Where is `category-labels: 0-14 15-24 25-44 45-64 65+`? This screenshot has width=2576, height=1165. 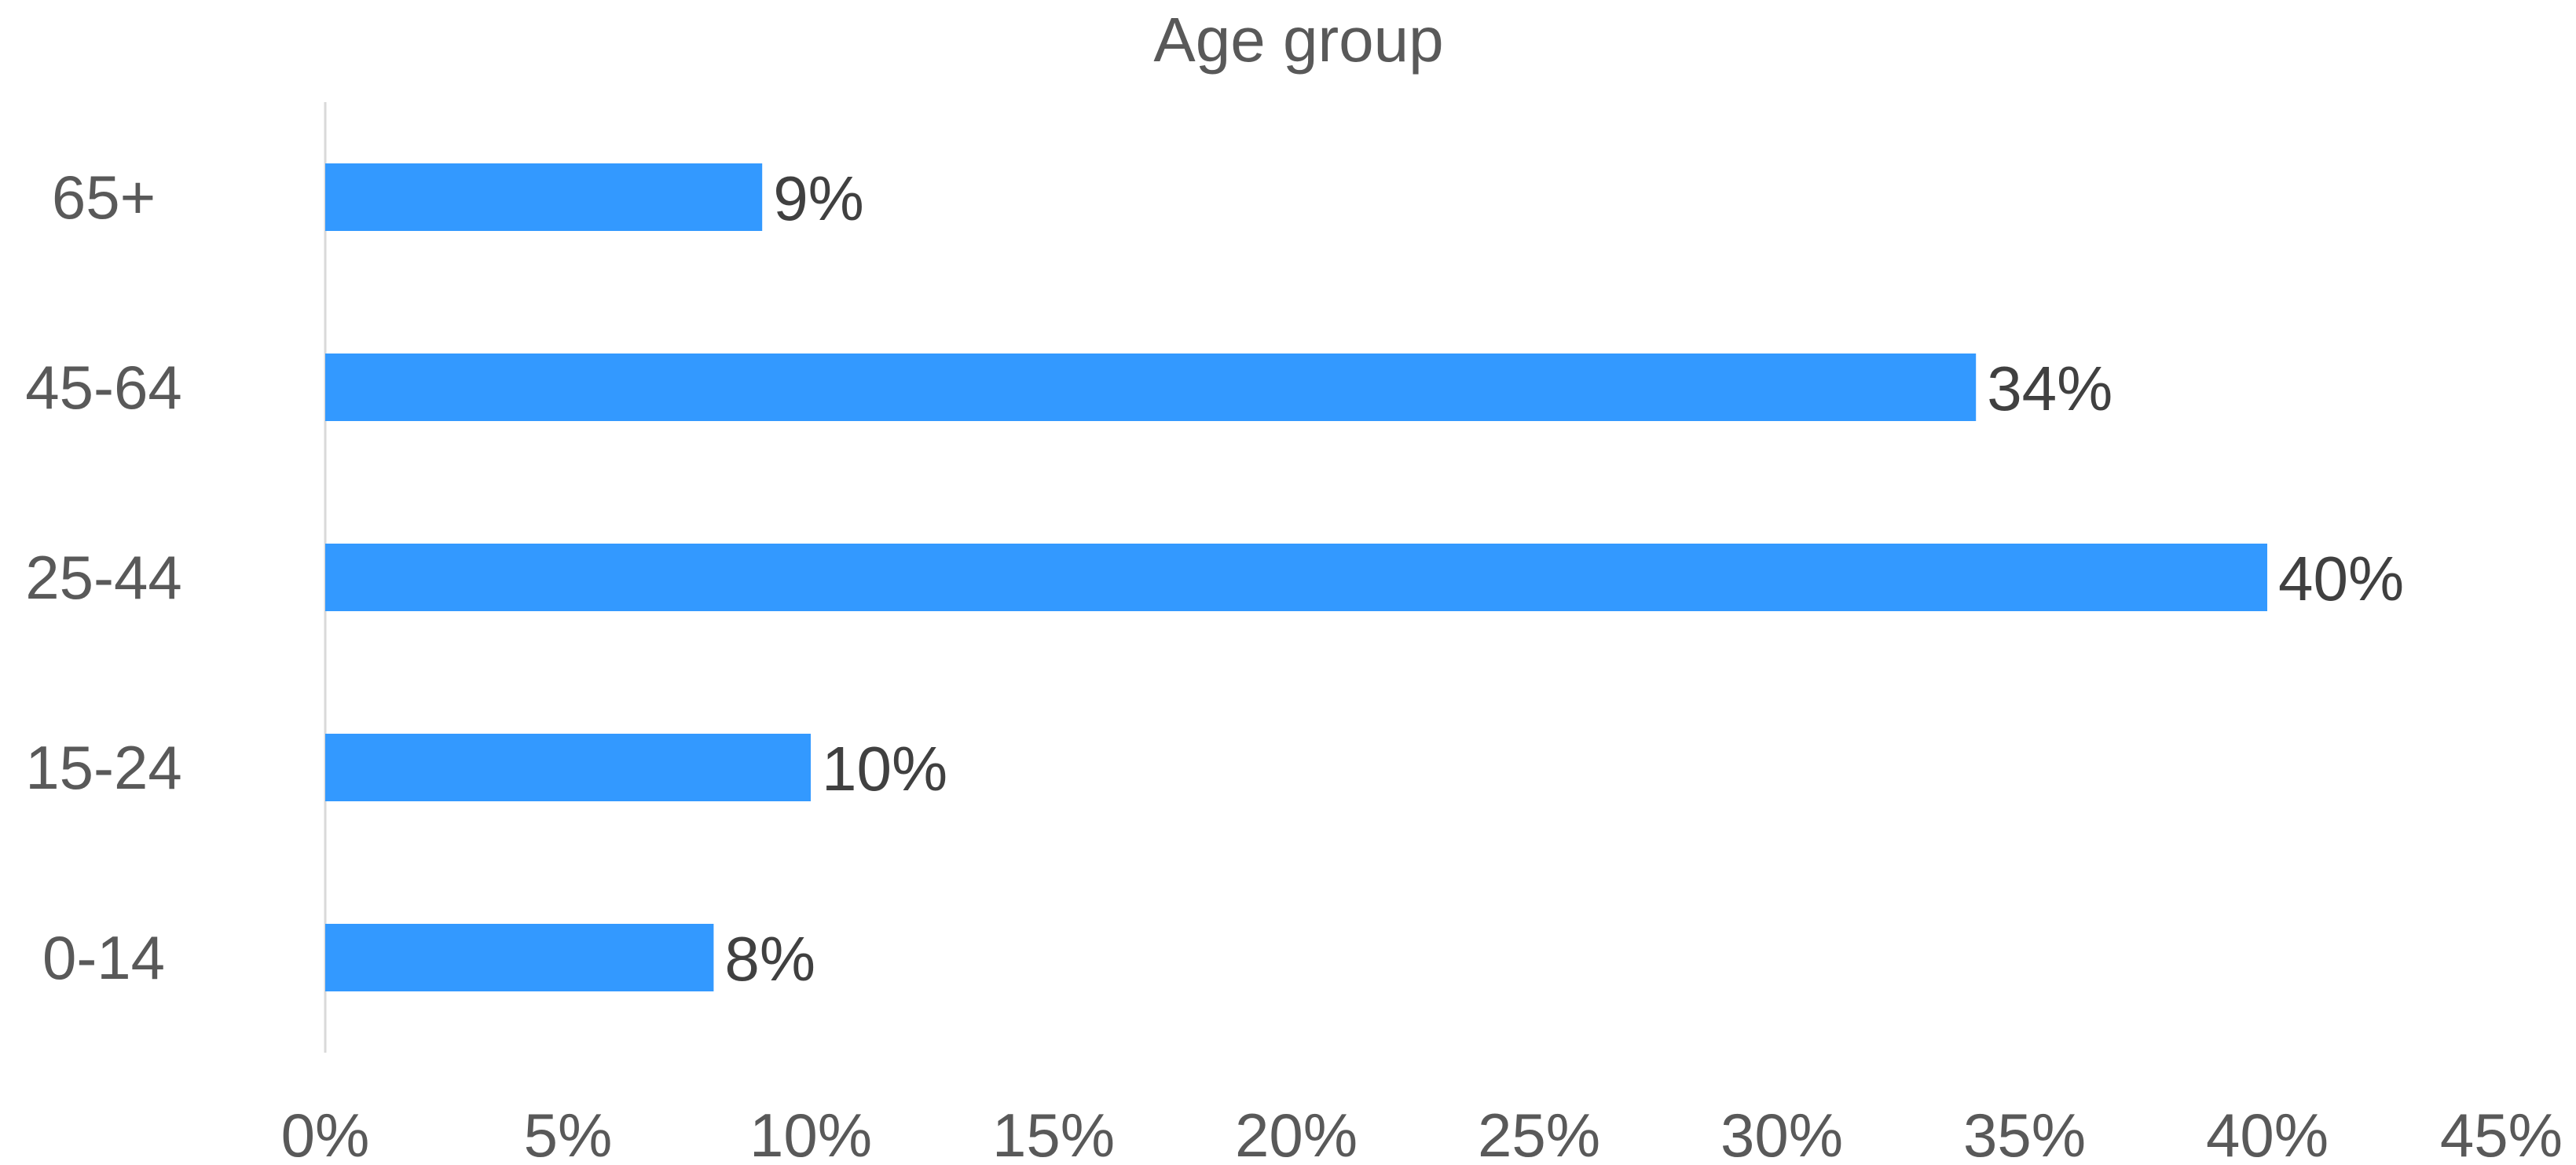
category-labels: 0-14 15-24 25-44 45-64 65+ is located at coordinates (104, 578).